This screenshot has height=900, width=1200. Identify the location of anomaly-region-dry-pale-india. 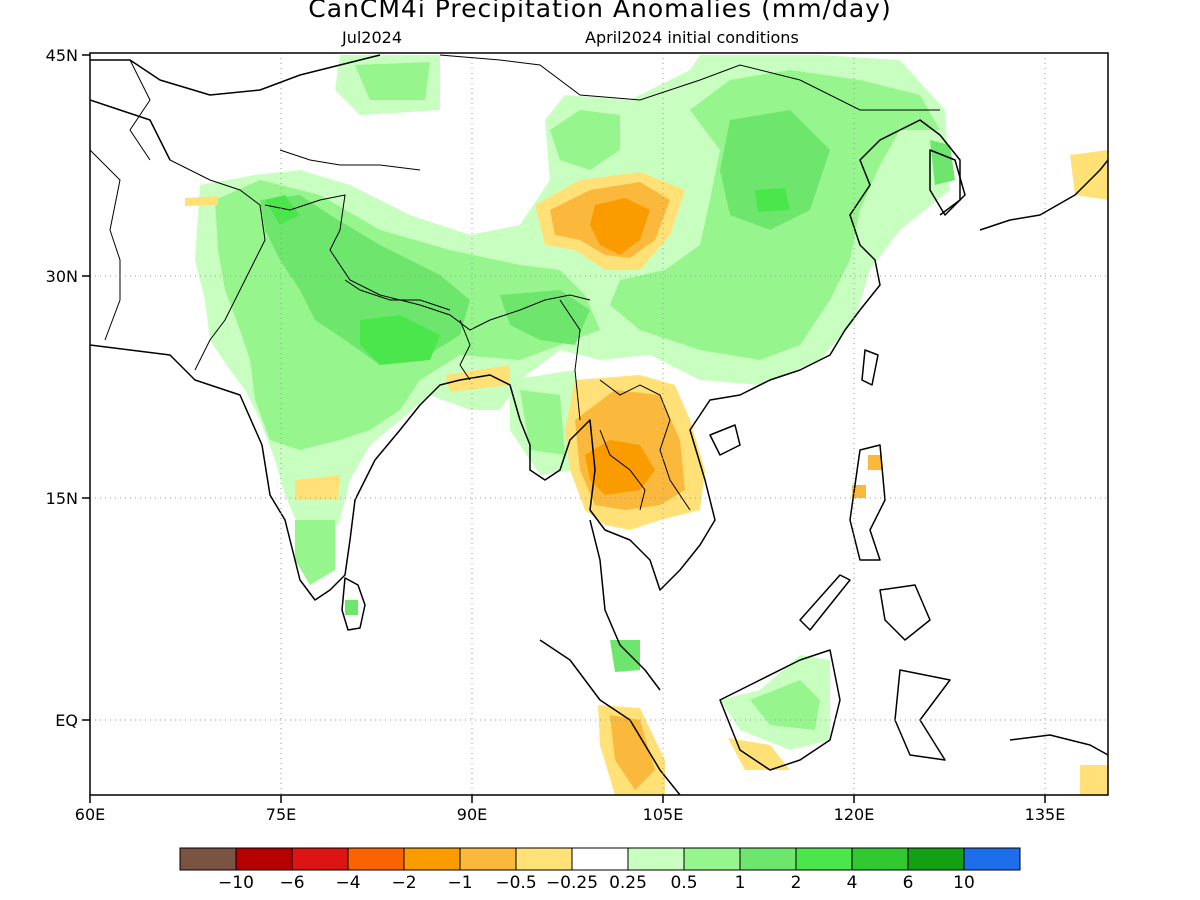
(317, 487).